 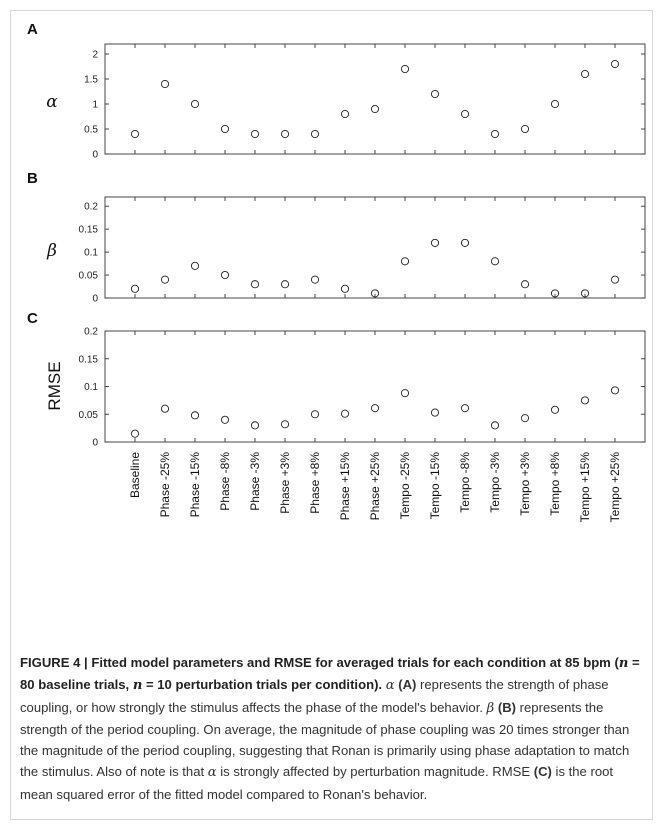 I want to click on x-tick-label: Phase +3%, so click(x=285, y=483).